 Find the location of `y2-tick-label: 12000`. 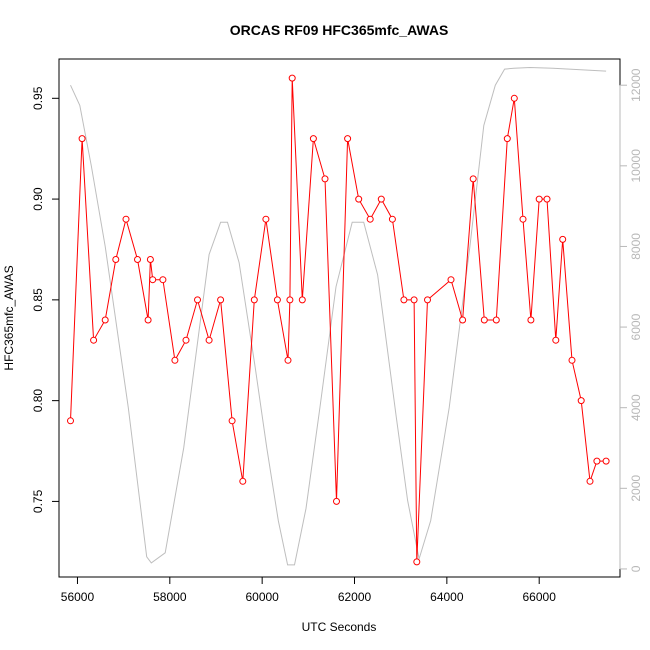

y2-tick-label: 12000 is located at coordinates (636, 85).